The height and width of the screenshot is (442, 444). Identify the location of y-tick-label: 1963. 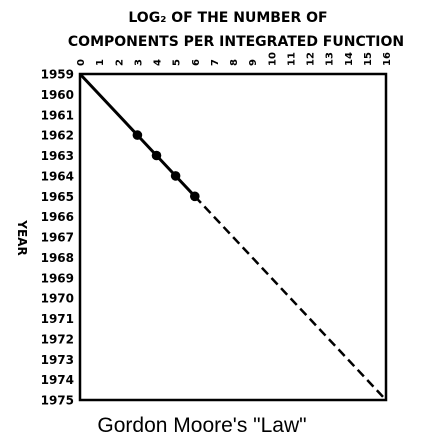
(57, 156).